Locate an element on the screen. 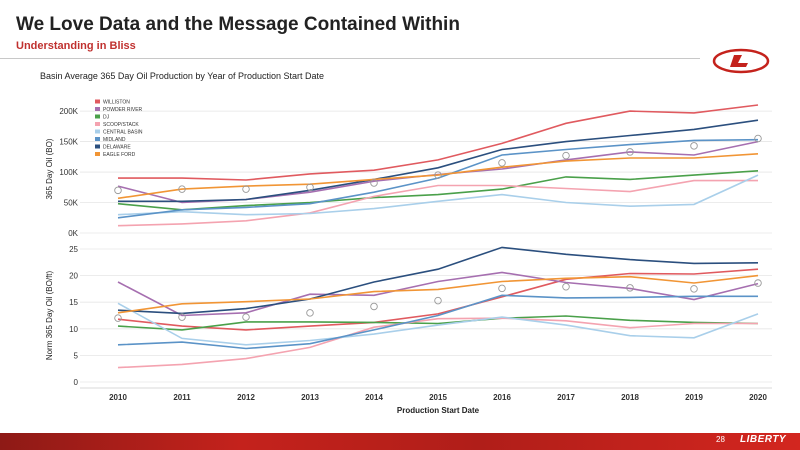 This screenshot has width=800, height=450. y-tick-label: 25 is located at coordinates (73, 249).